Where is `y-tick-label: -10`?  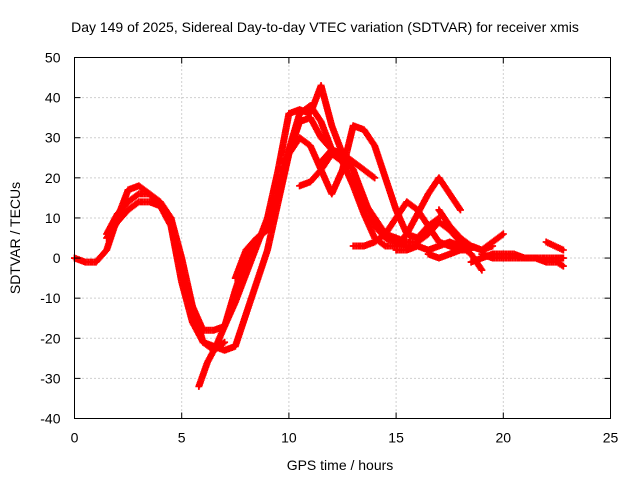
y-tick-label: -10 is located at coordinates (50, 298).